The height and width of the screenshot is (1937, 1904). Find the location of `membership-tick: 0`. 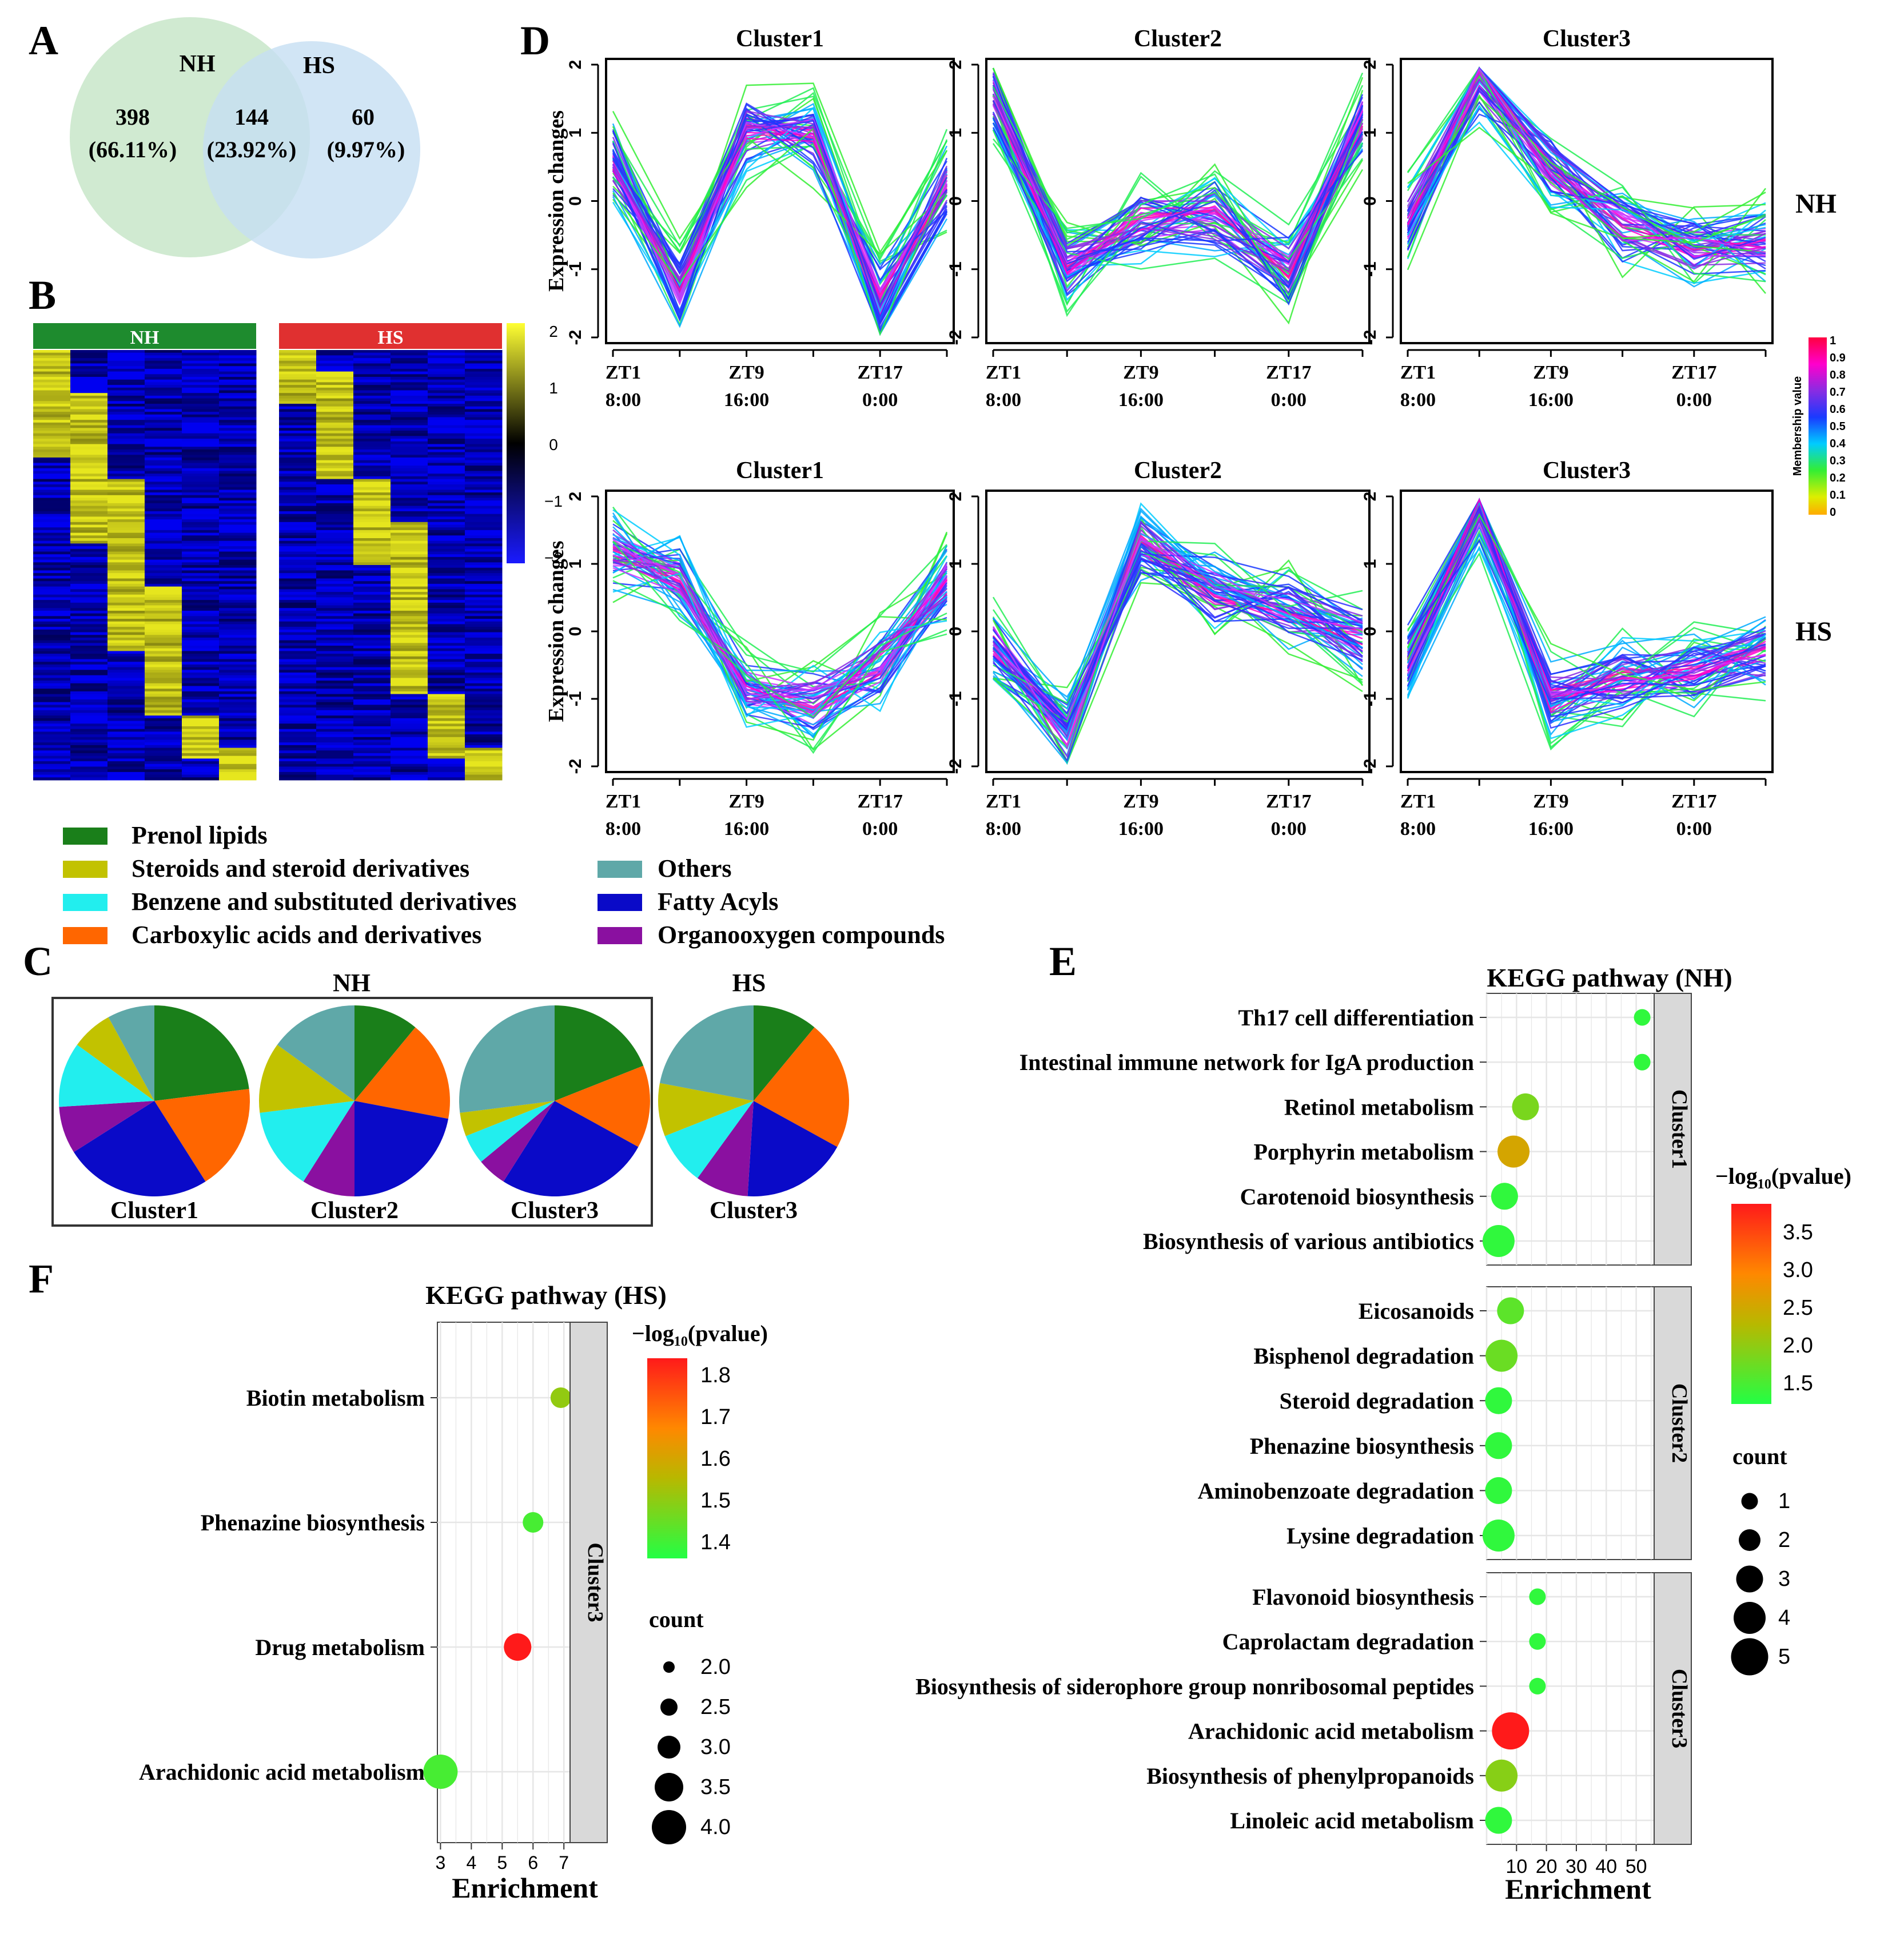

membership-tick: 0 is located at coordinates (1833, 512).